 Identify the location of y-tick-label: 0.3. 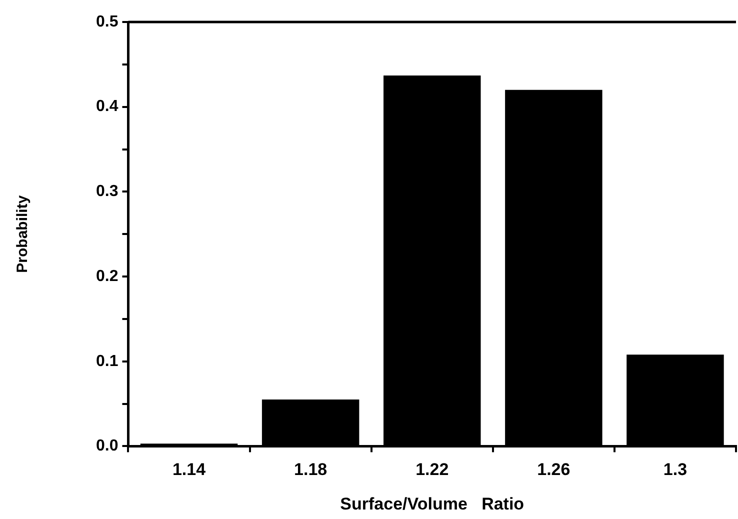
(107, 191).